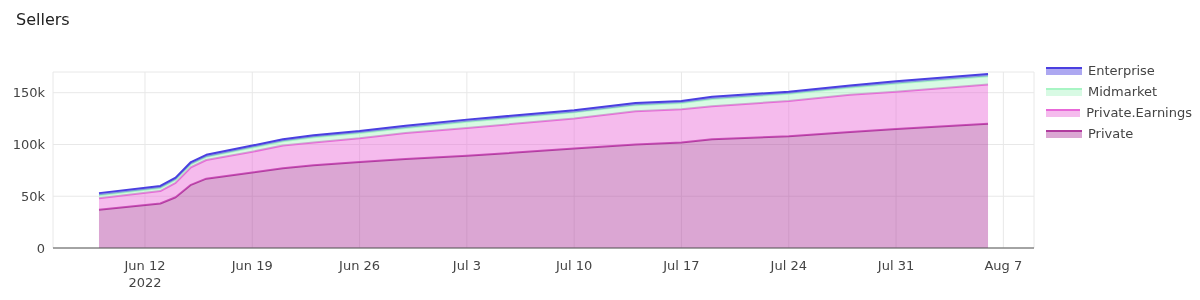 The image size is (1200, 300). I want to click on y-tick-label: 50k, so click(33, 196).